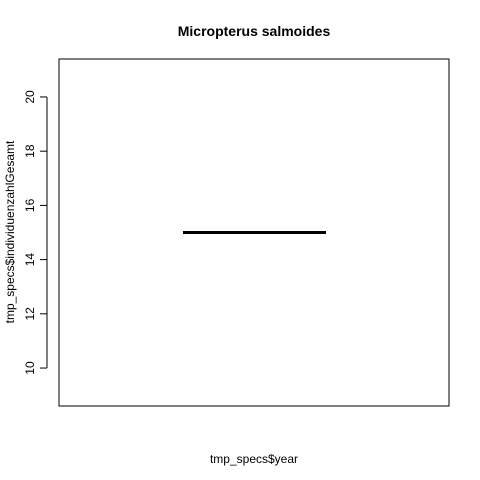  Describe the element at coordinates (30, 205) in the screenshot. I see `y-tick-label: 16` at that location.